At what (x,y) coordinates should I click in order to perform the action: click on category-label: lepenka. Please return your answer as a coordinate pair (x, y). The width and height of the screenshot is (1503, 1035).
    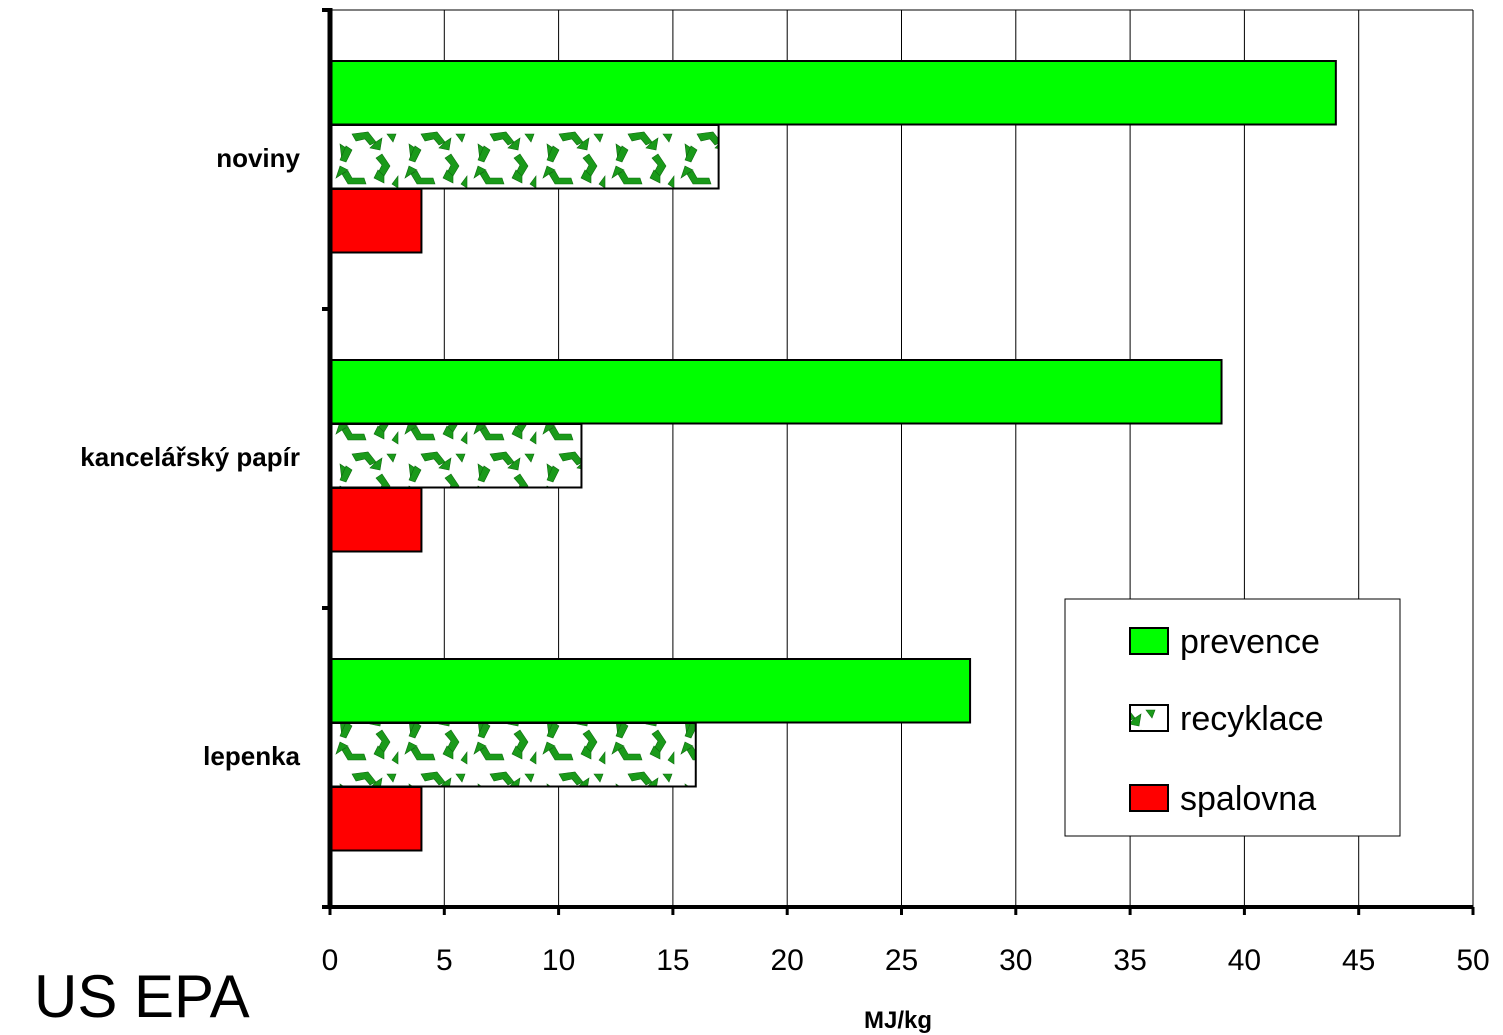
    Looking at the image, I should click on (251, 756).